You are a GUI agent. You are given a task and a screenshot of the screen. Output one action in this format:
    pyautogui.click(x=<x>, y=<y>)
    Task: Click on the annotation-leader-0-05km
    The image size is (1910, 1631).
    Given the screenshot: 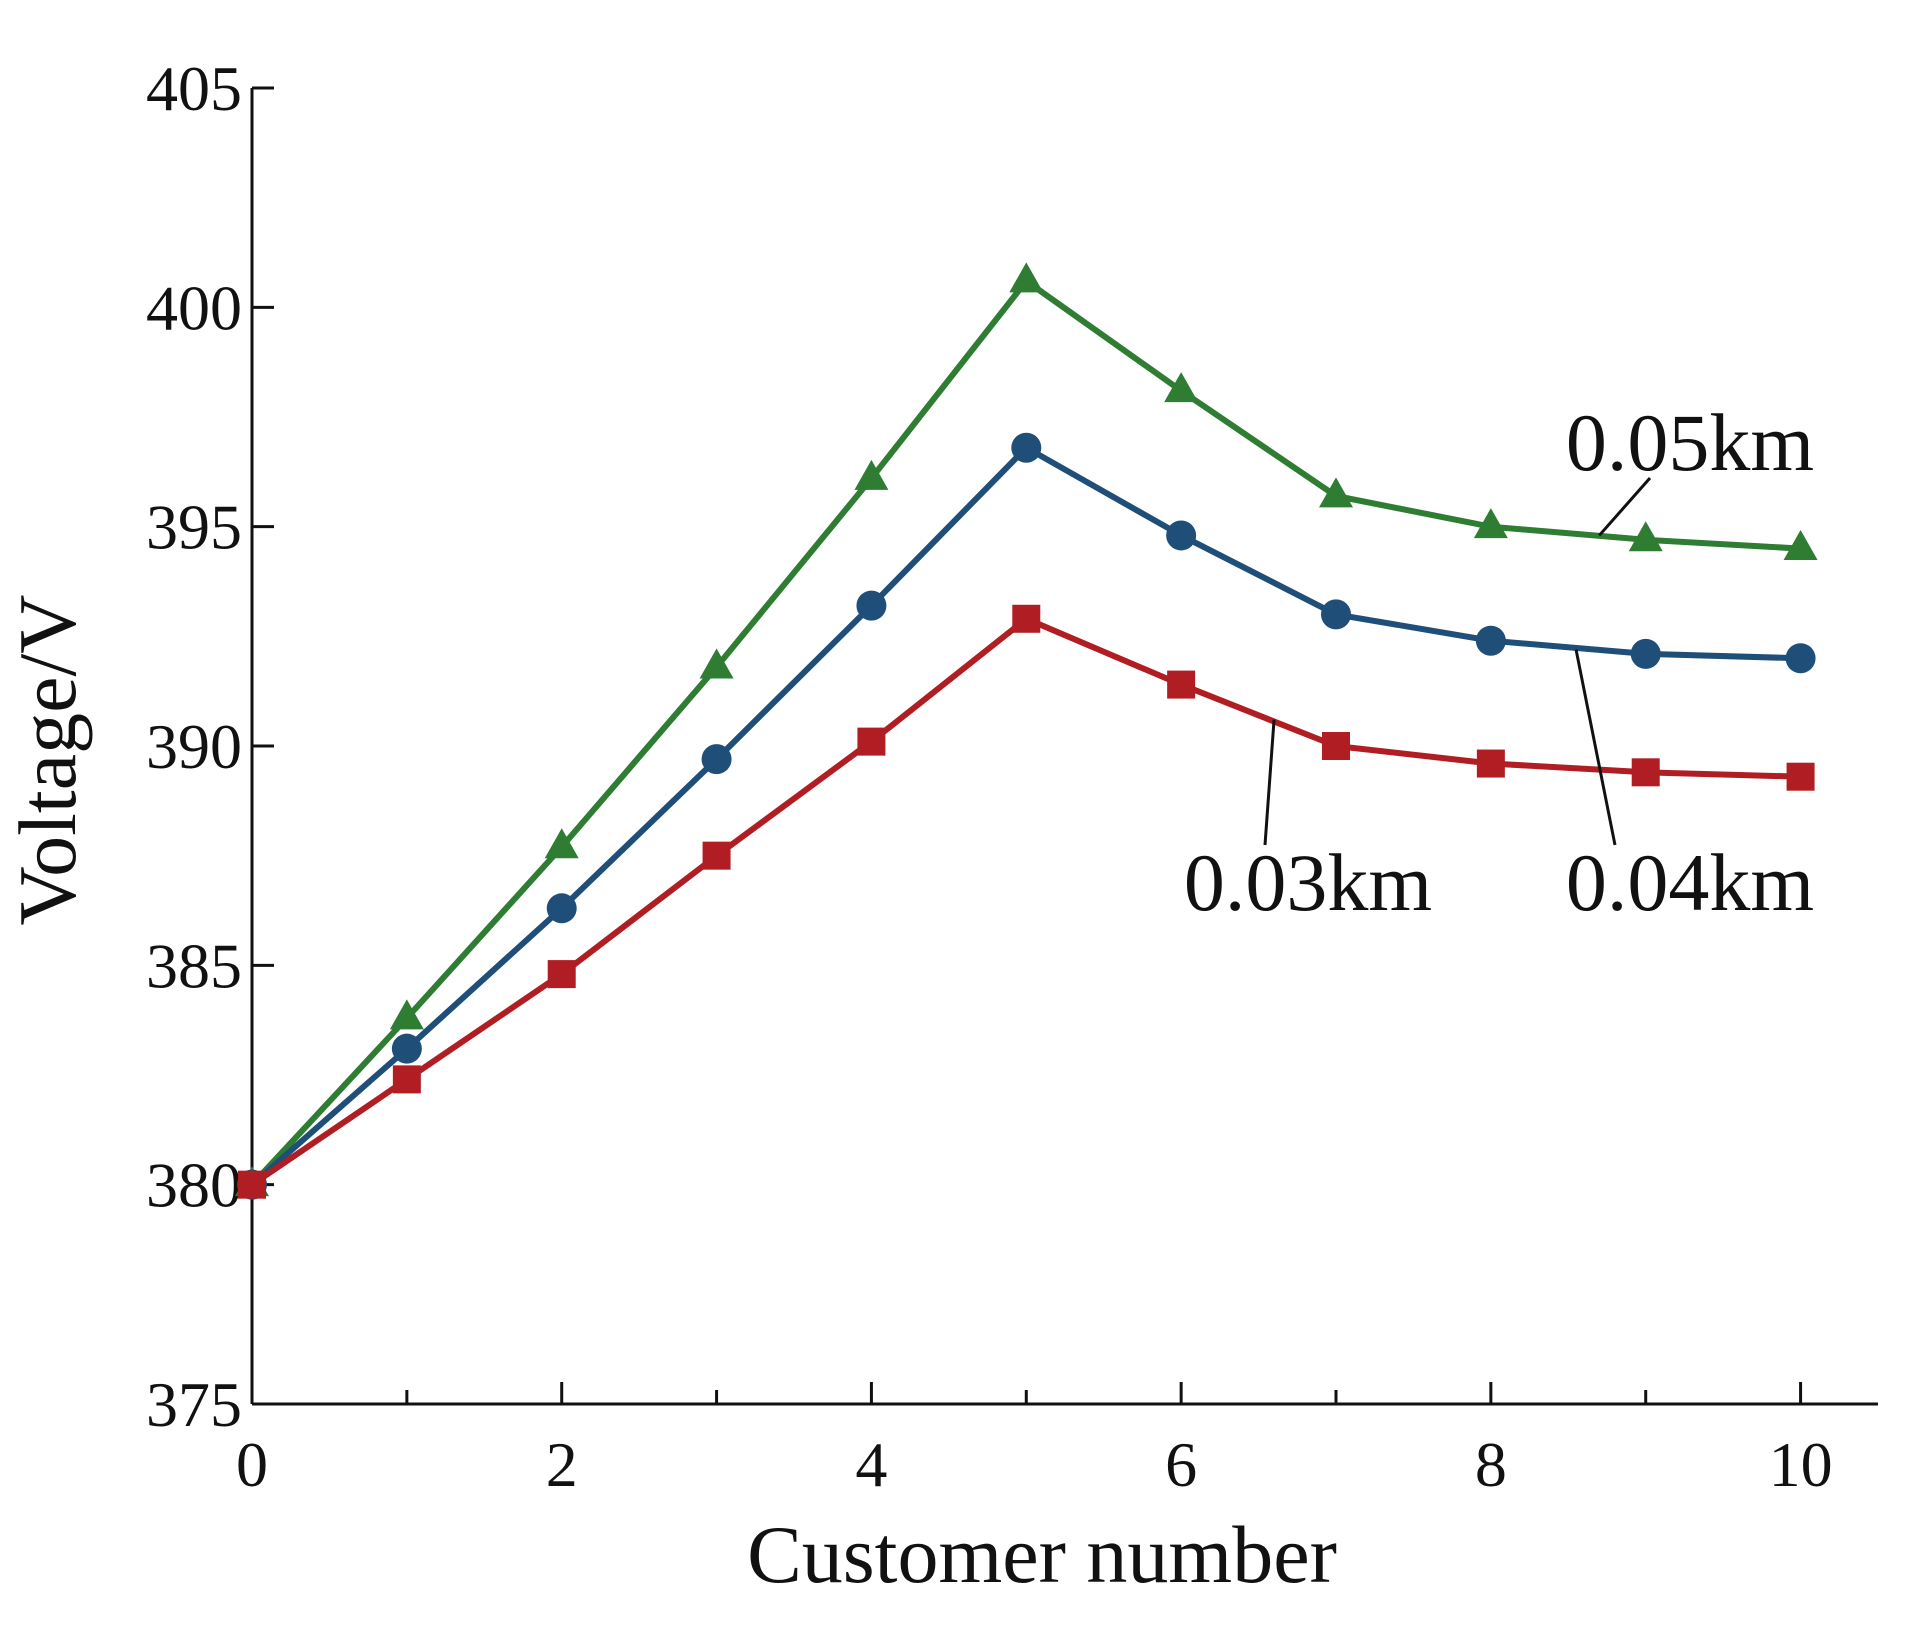 What is the action you would take?
    pyautogui.click(x=1625, y=507)
    